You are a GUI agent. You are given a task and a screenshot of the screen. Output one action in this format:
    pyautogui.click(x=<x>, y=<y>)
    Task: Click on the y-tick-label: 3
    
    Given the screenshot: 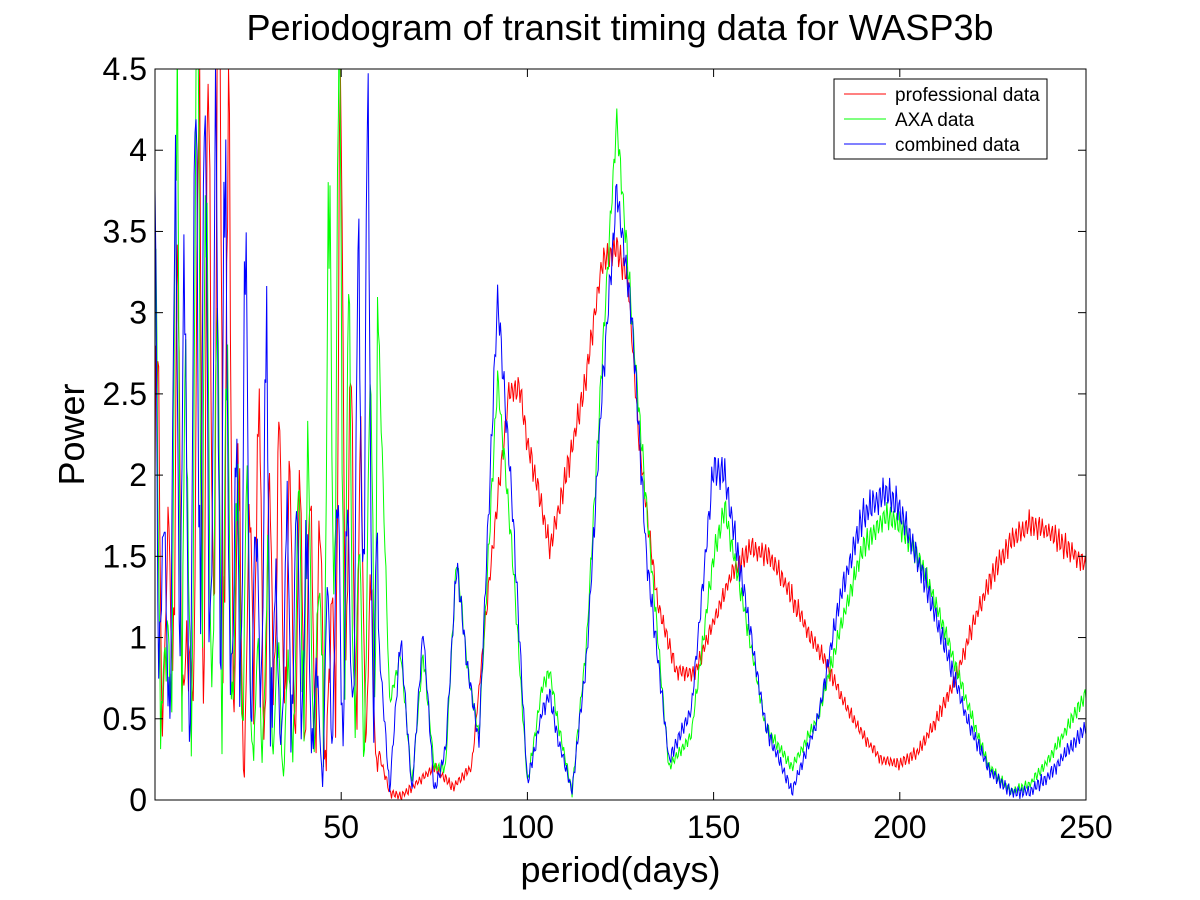 What is the action you would take?
    pyautogui.click(x=138, y=313)
    